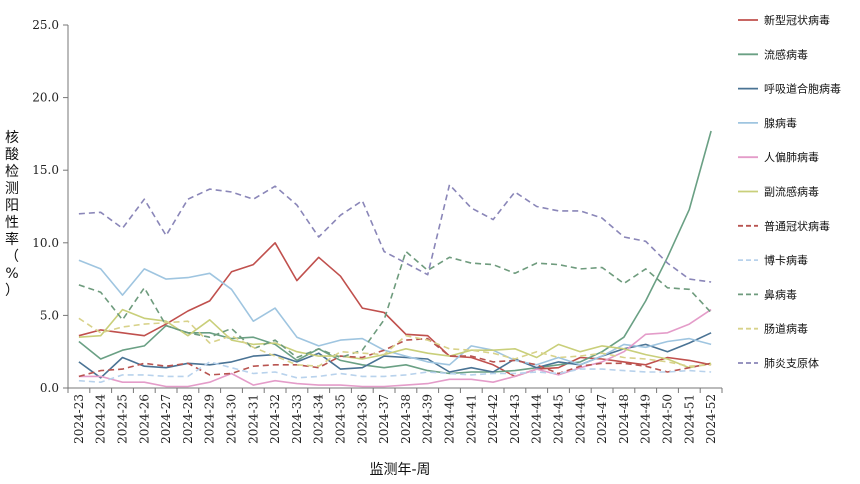 This screenshot has height=484, width=860. Describe the element at coordinates (471, 419) in the screenshot. I see `x-tick-label: 2024-41` at that location.